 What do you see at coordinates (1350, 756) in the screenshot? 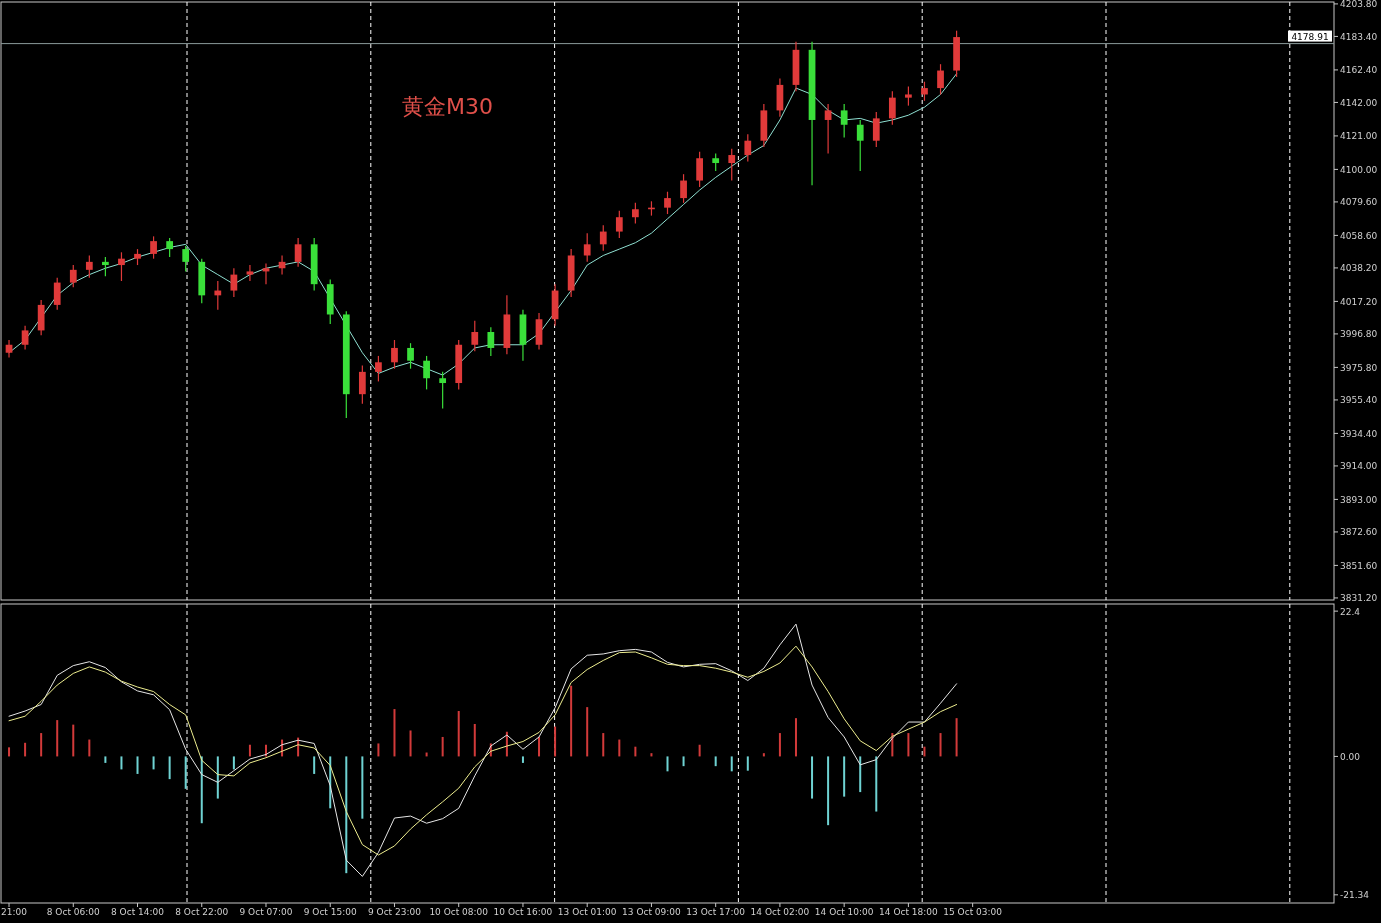
I see `y-tick-label: 0.00` at bounding box center [1350, 756].